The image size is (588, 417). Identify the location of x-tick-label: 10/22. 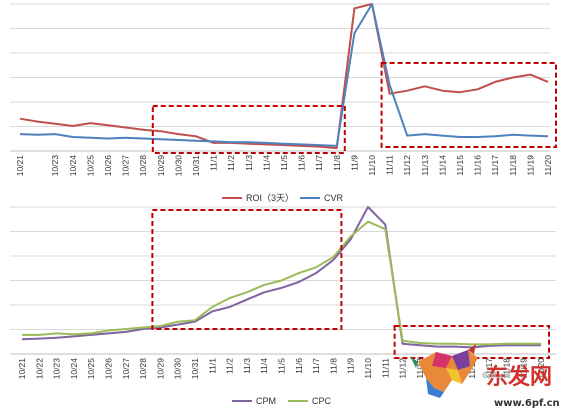
(39, 369).